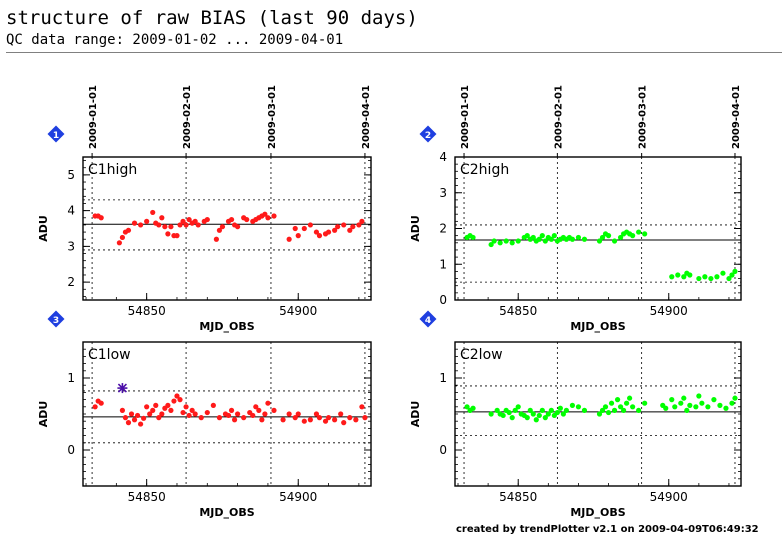 The image size is (782, 542). What do you see at coordinates (443, 378) in the screenshot?
I see `y-tick-label: 1` at bounding box center [443, 378].